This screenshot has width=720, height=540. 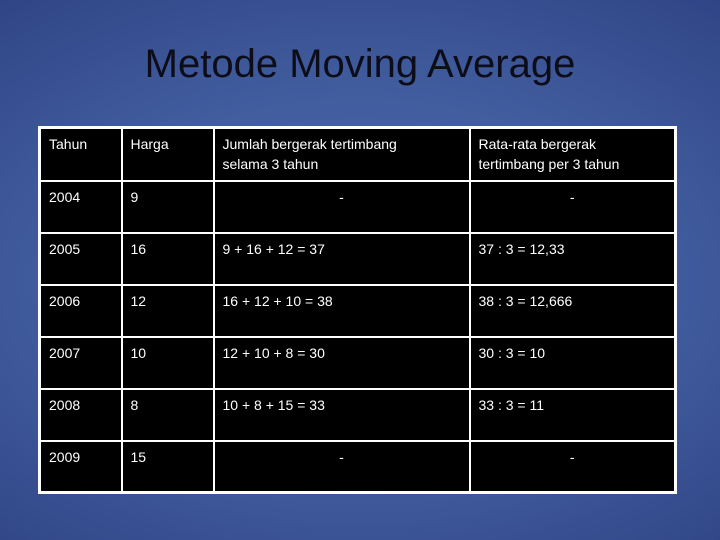 What do you see at coordinates (167, 258) in the screenshot?
I see `table-cell-price: 16` at bounding box center [167, 258].